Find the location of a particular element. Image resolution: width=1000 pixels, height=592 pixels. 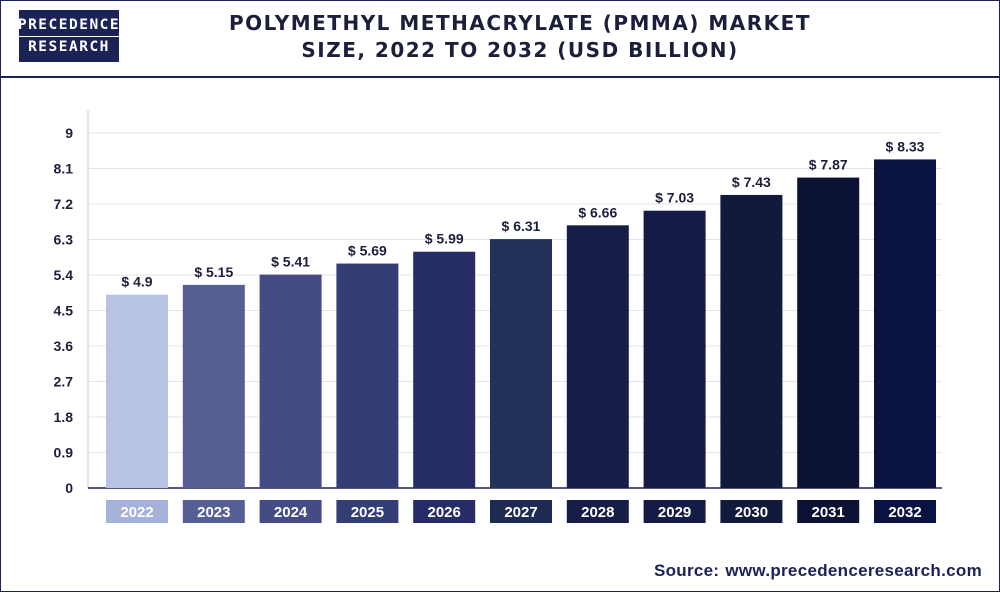

x-category-label: 2026 is located at coordinates (444, 512).